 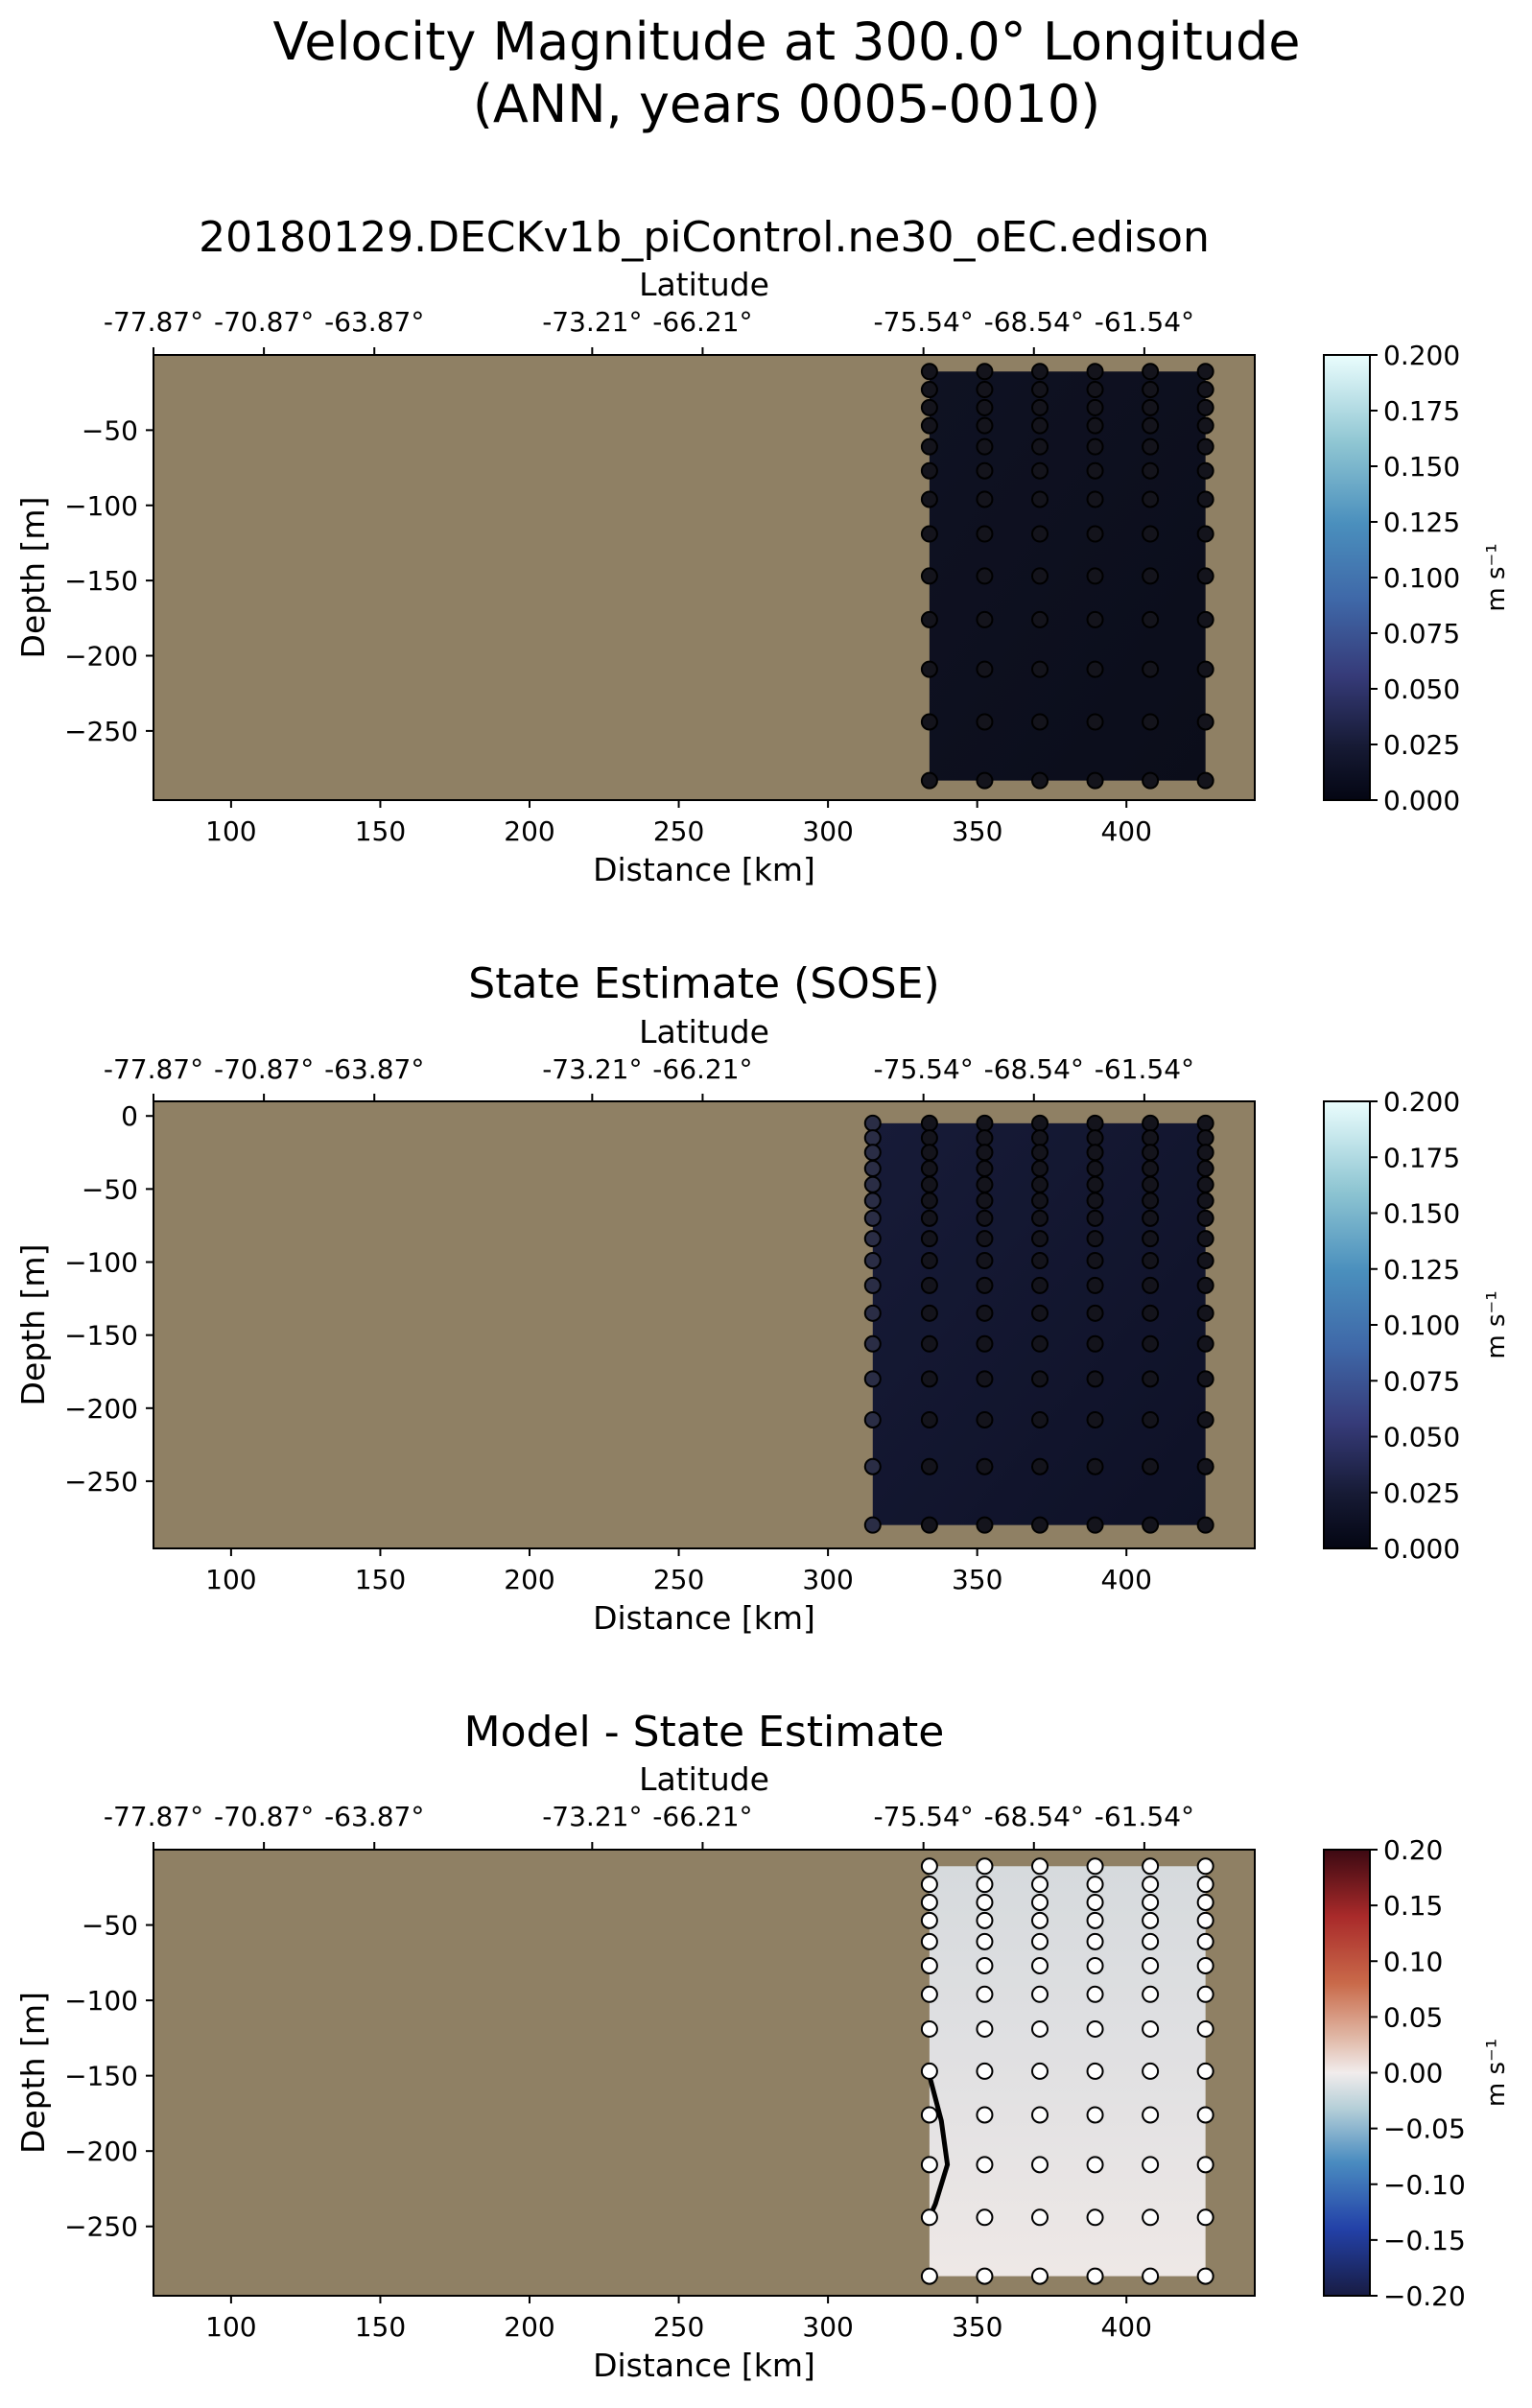 What do you see at coordinates (704, 869) in the screenshot?
I see `x-axis-label: Distance [km]` at bounding box center [704, 869].